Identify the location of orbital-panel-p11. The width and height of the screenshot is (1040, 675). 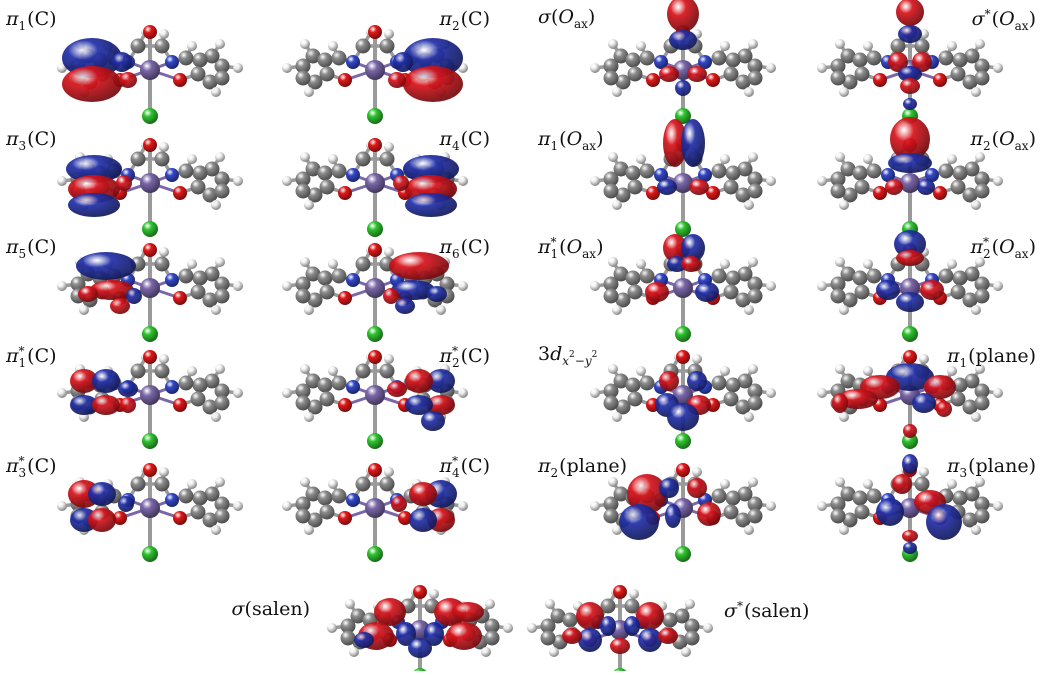
(683, 288).